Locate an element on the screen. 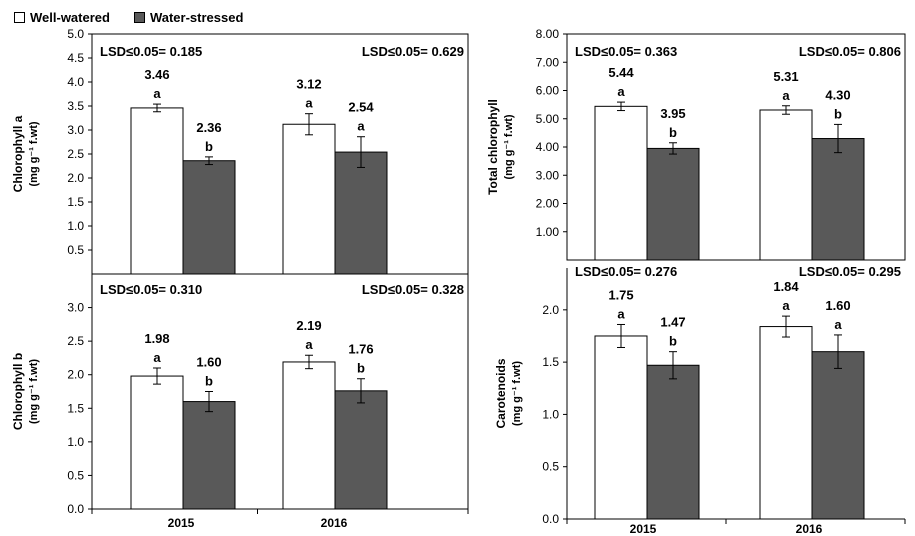 The width and height of the screenshot is (915, 536). chl-total-data-label-well-watered: 5.44 is located at coordinates (621, 72).